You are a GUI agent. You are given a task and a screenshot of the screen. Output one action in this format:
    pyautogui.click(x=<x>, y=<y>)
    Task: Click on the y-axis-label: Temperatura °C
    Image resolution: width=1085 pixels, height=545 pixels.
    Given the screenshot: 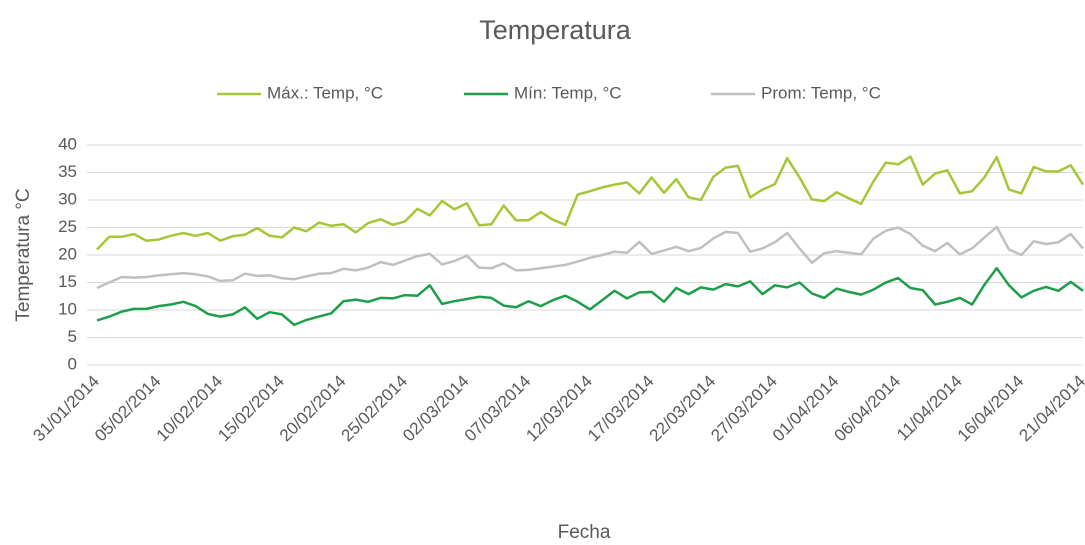 What is the action you would take?
    pyautogui.click(x=23, y=254)
    